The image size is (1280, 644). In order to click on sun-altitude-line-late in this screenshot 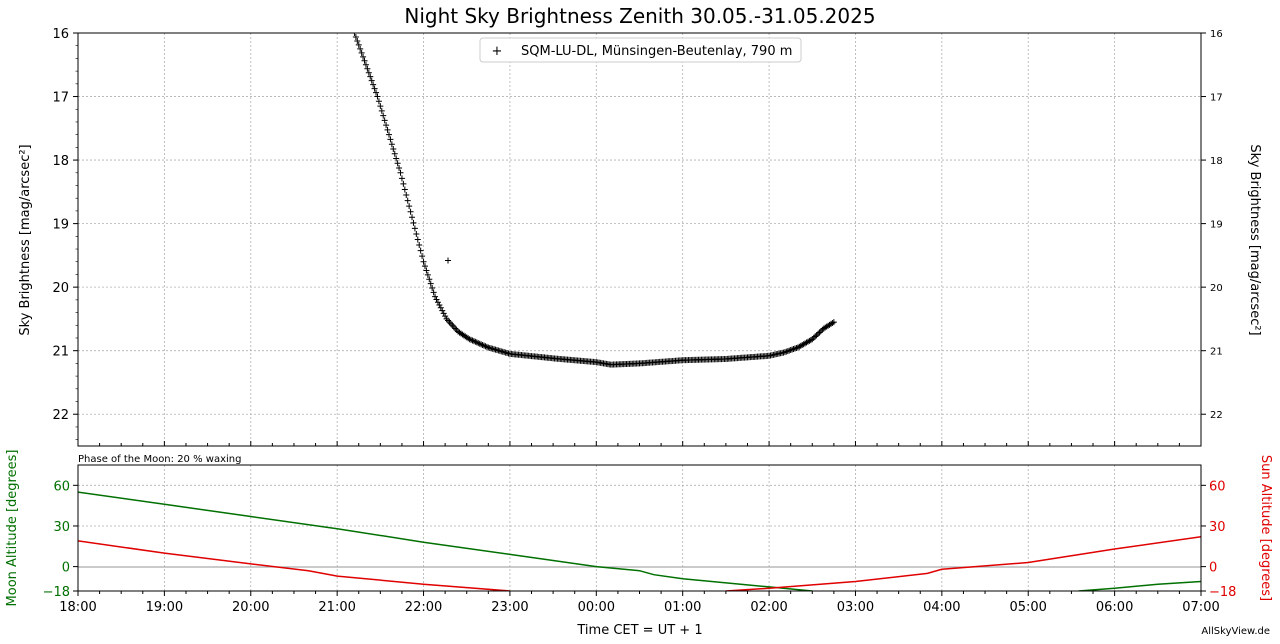, I will do `click(963, 563)`.